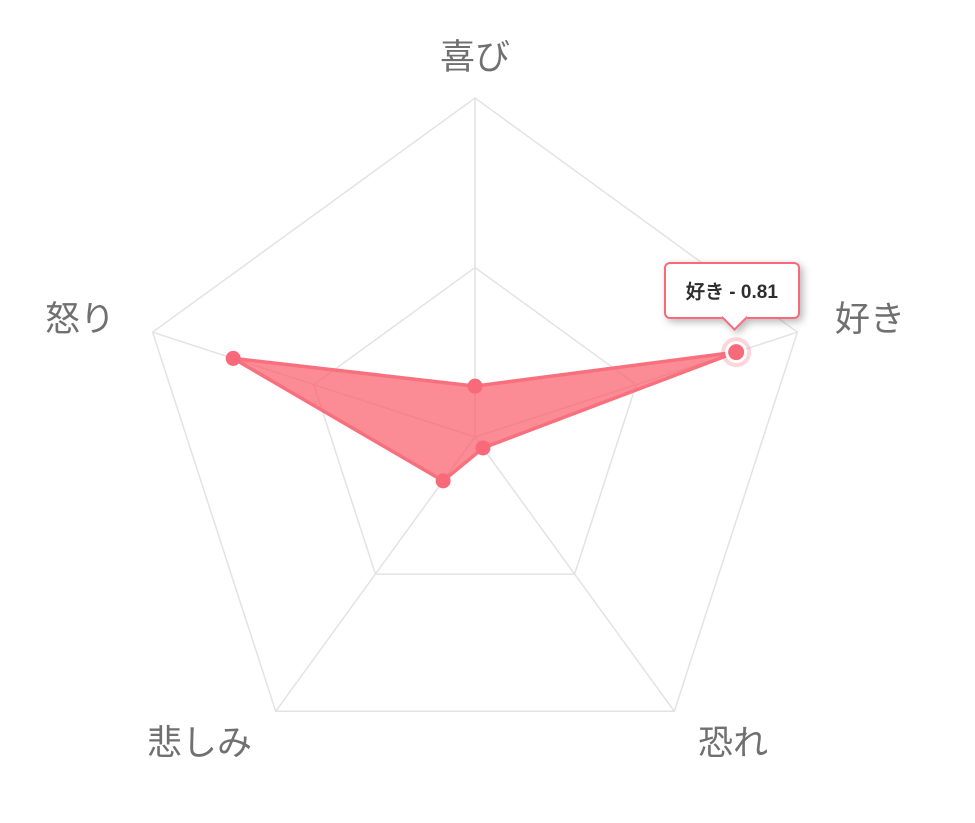 The width and height of the screenshot is (975, 823). What do you see at coordinates (233, 358) in the screenshot?
I see `data-point-anger` at bounding box center [233, 358].